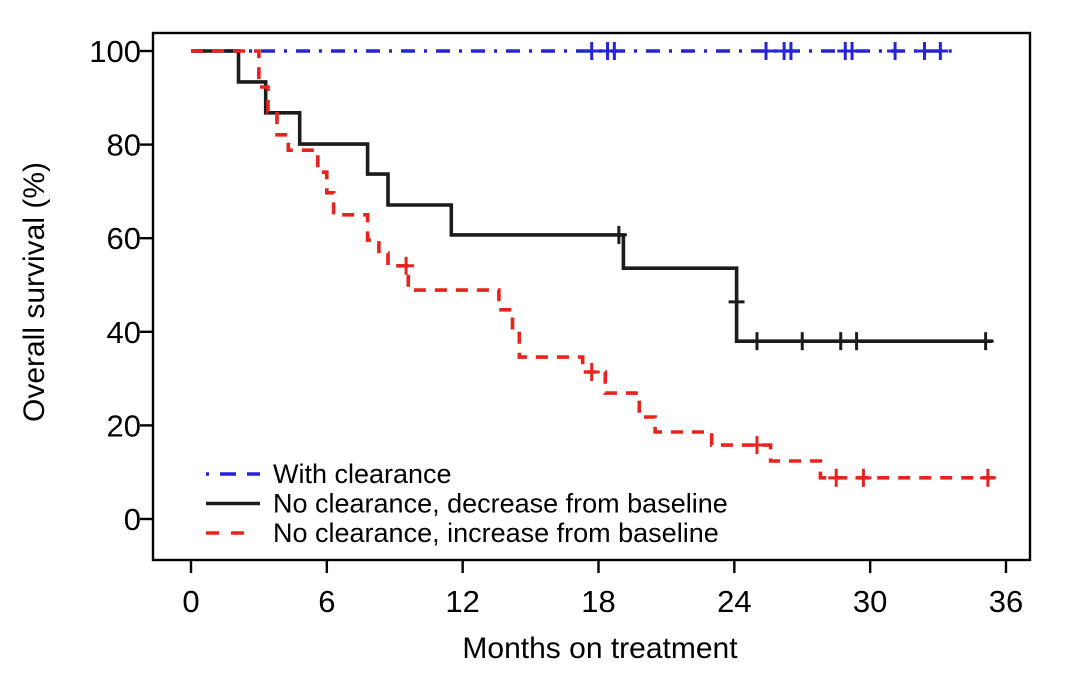 This screenshot has width=1080, height=680. I want to click on legend-label: No clearance, decrease from baseline, so click(500, 504).